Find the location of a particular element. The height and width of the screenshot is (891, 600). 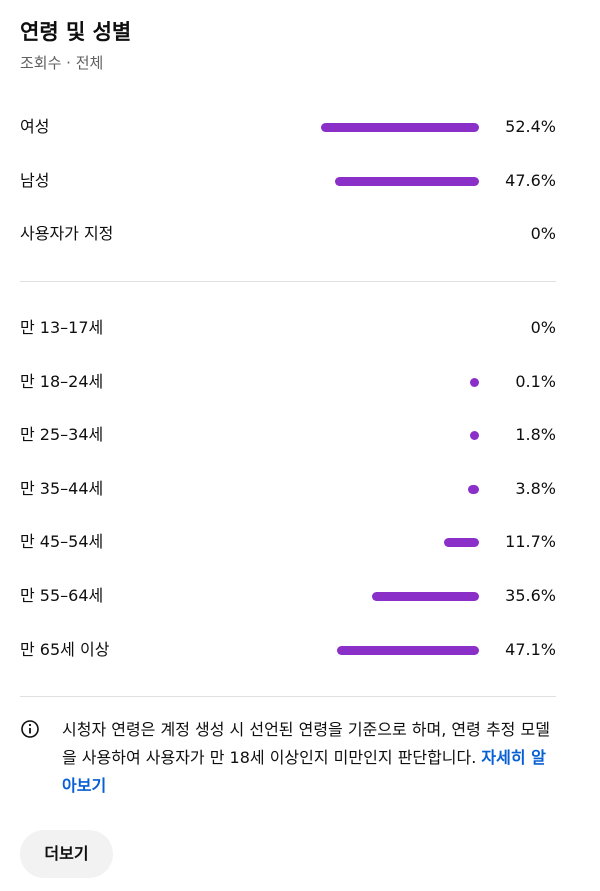

row-label: 만 55–64세 is located at coordinates (62, 595).